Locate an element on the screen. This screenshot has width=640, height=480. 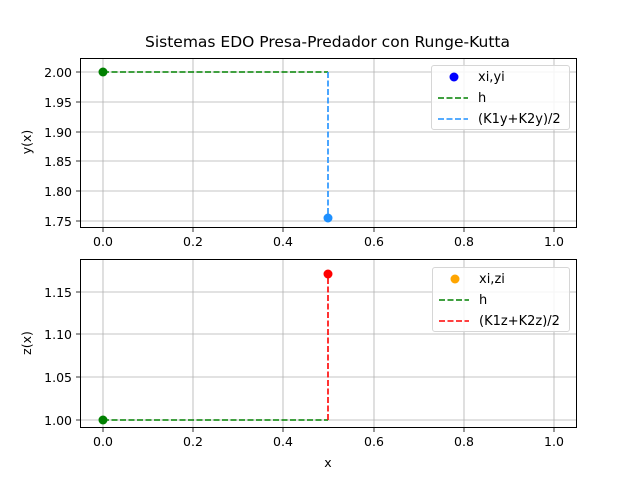
bottom-point-end is located at coordinates (328, 274).